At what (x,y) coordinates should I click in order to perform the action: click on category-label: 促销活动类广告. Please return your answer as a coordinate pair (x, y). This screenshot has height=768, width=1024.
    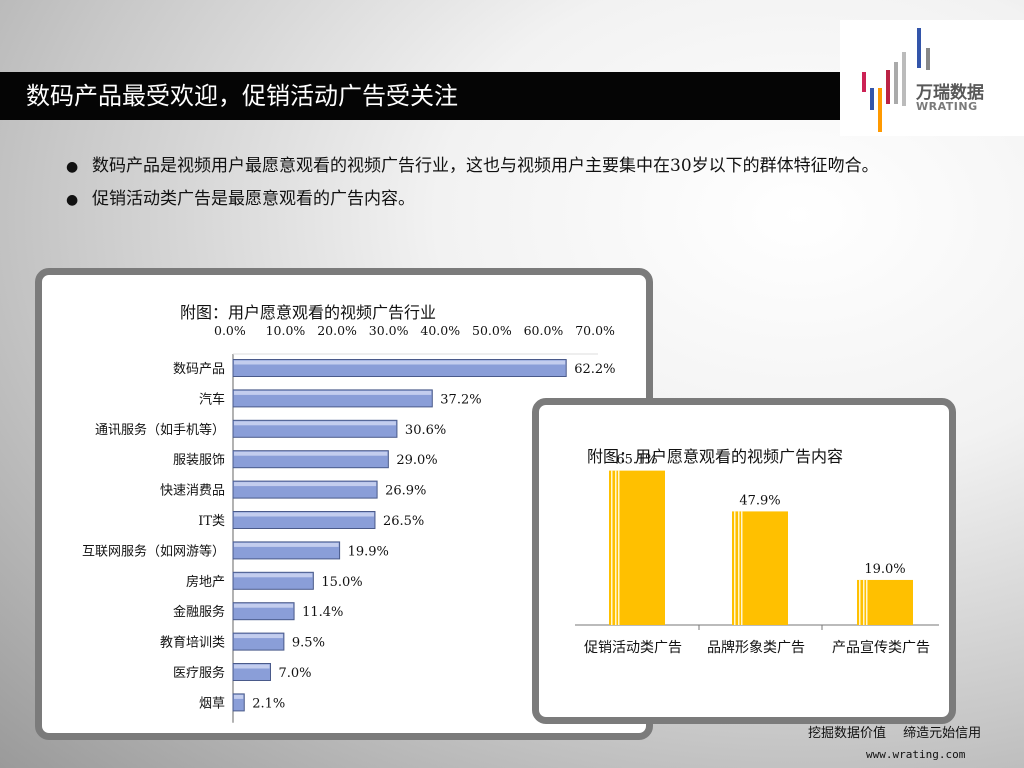
    Looking at the image, I should click on (633, 648).